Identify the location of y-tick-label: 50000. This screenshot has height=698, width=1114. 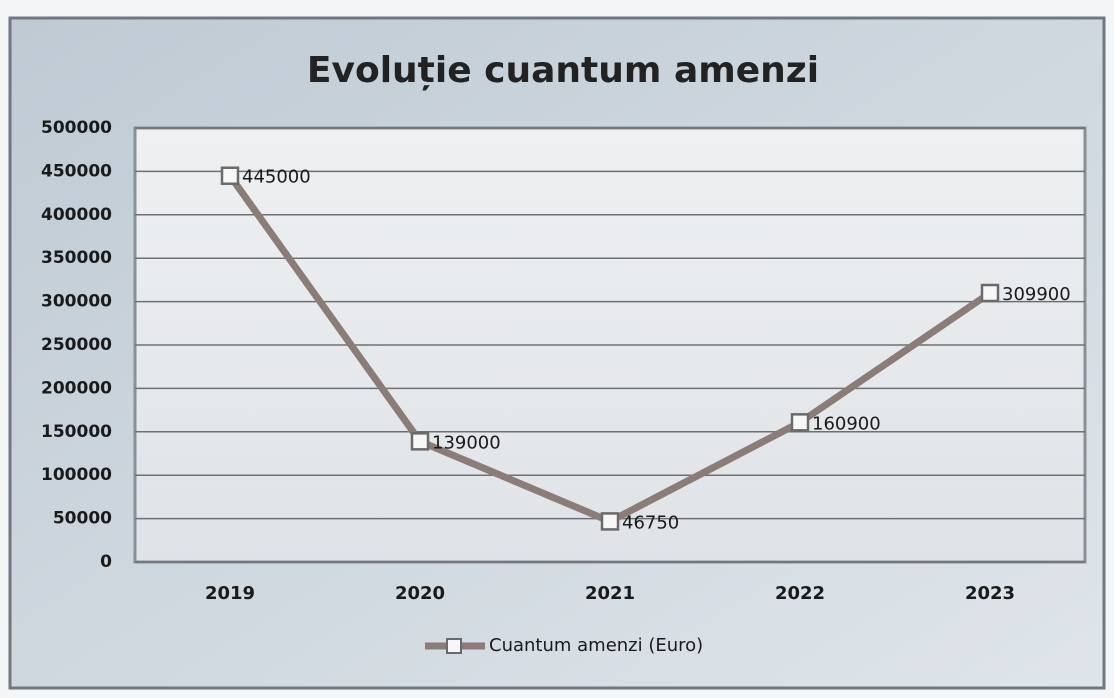
(82, 519).